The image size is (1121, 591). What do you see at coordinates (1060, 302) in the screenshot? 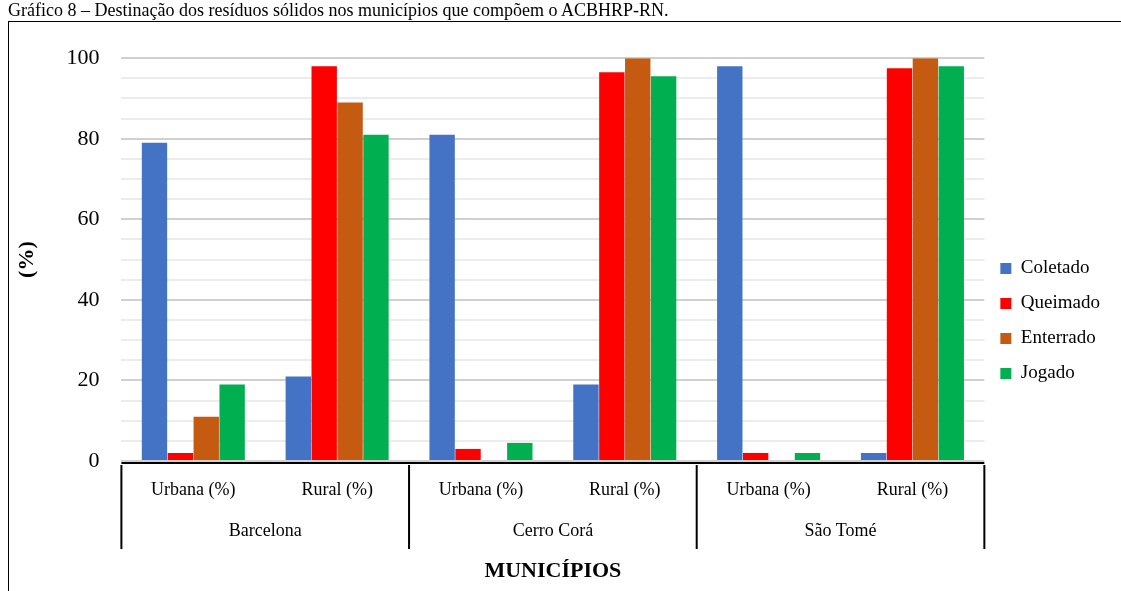
I see `legend-label: Queimado` at bounding box center [1060, 302].